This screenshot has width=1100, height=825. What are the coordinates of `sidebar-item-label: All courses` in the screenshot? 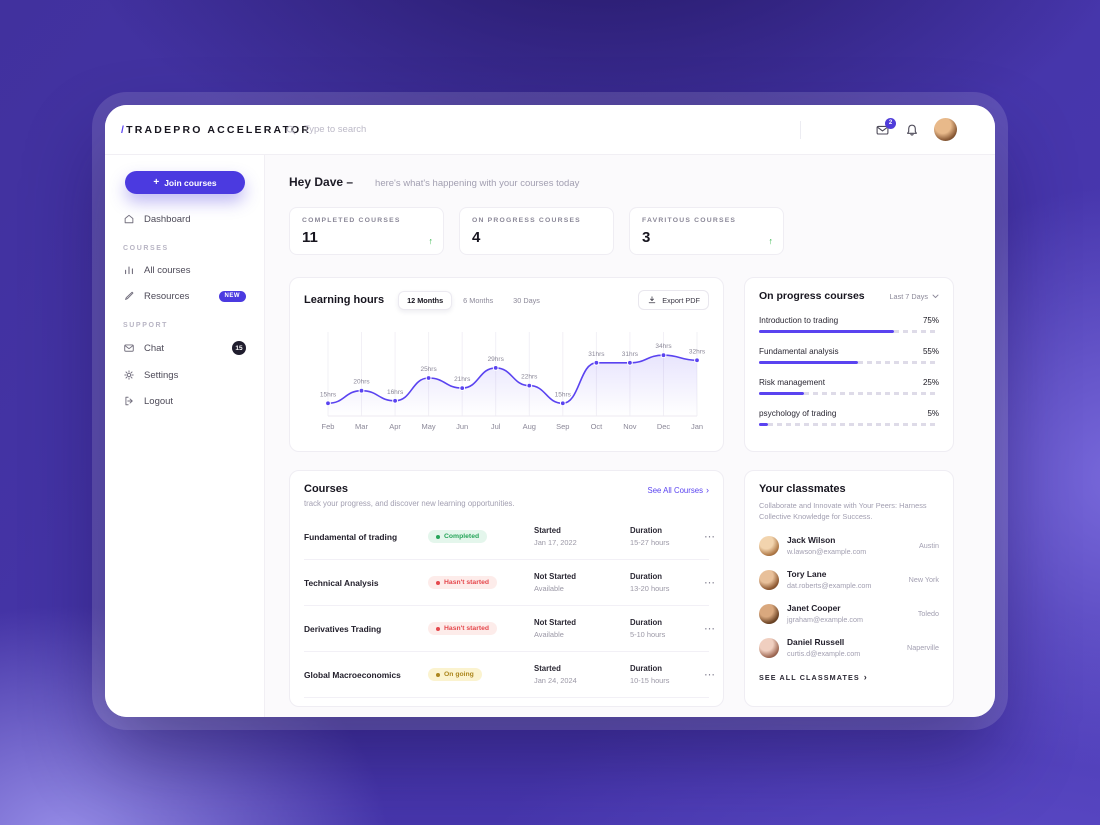 It's located at (167, 270).